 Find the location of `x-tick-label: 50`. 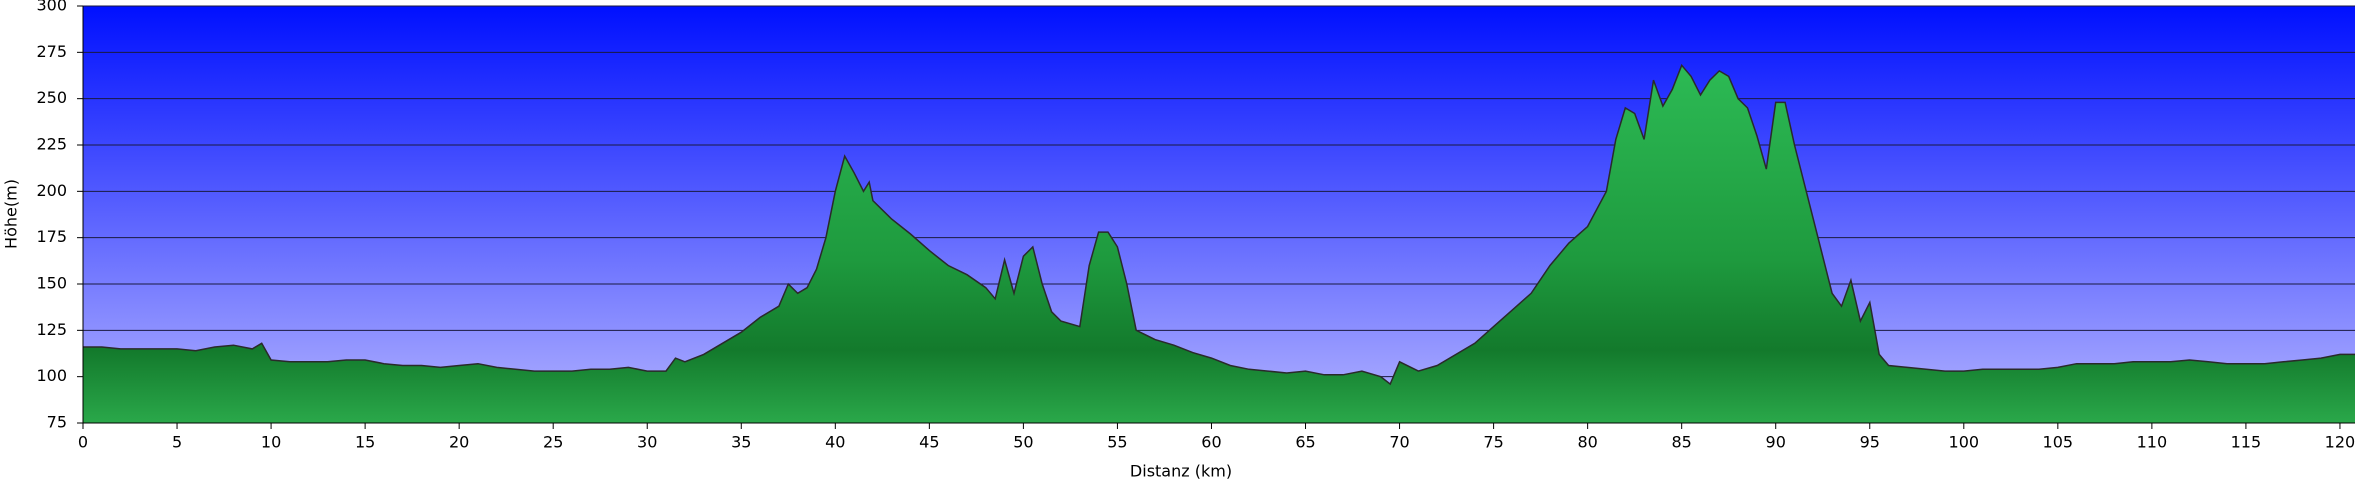

x-tick-label: 50 is located at coordinates (1023, 442).